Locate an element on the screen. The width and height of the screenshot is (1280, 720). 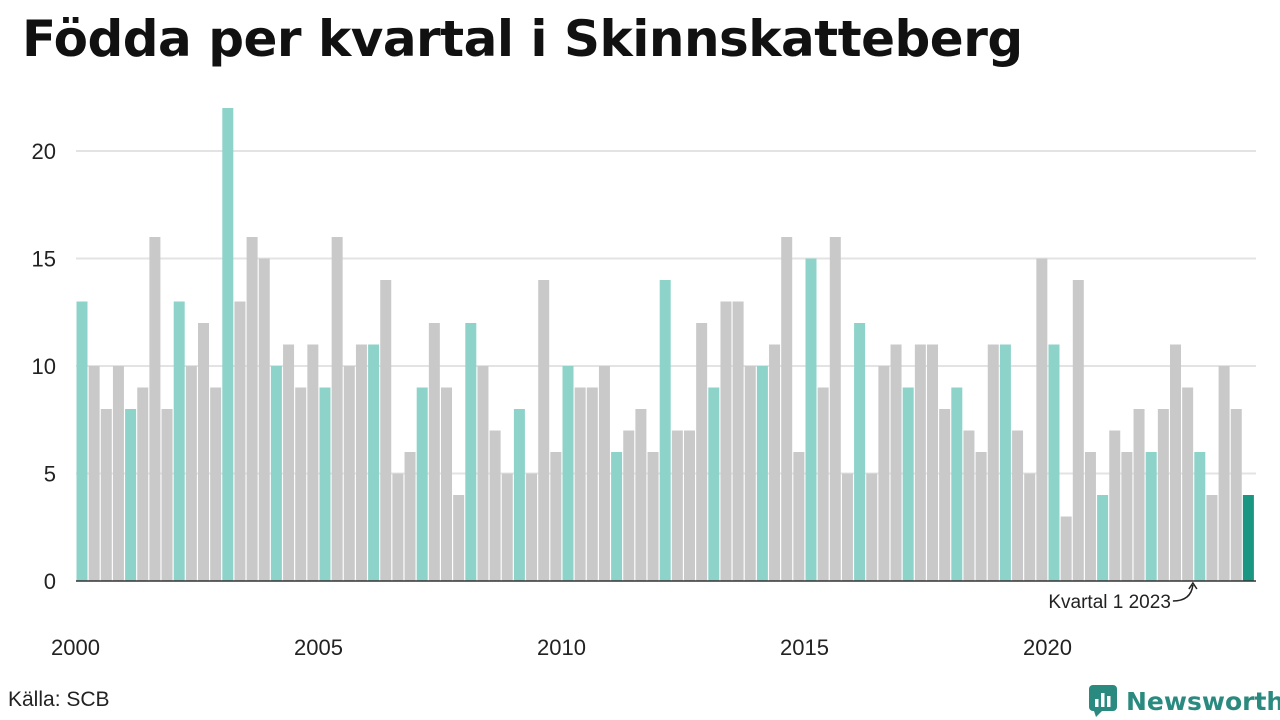
x-tick-label: 2020 is located at coordinates (1047, 647).